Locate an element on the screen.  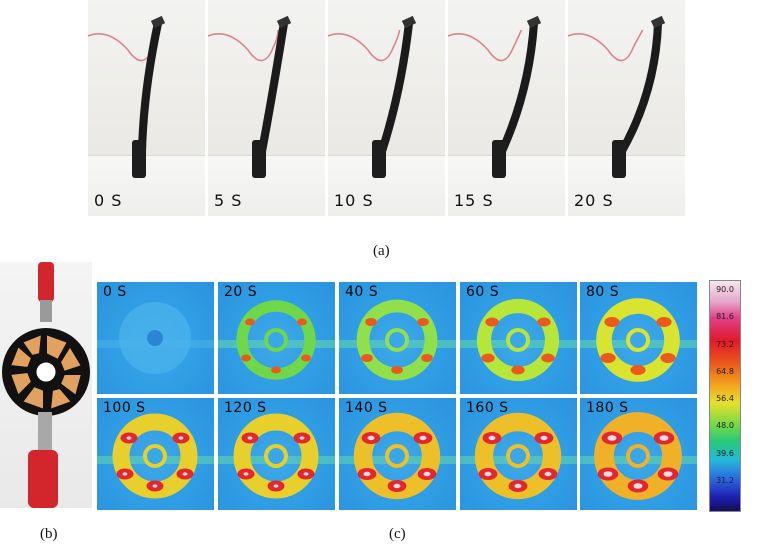
thermal-image: 160 S is located at coordinates (518, 454).